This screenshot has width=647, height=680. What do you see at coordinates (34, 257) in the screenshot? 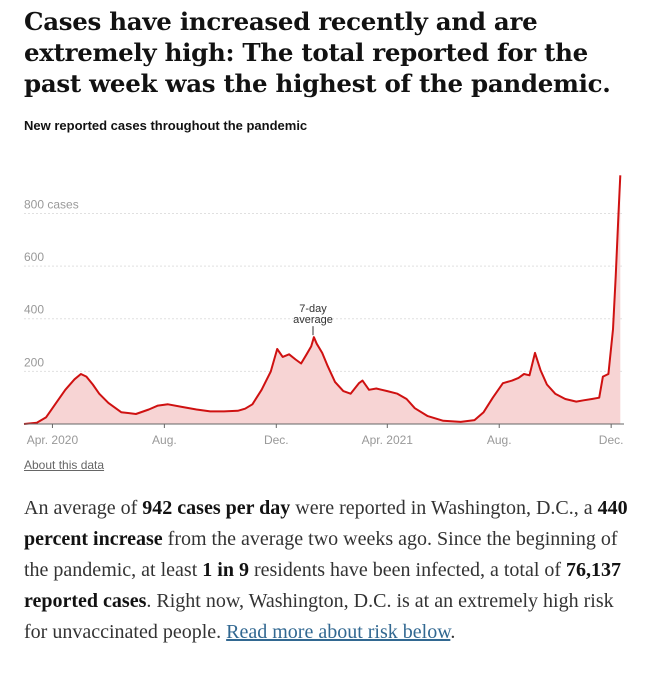
I see `y-tick-label-2: 600` at bounding box center [34, 257].